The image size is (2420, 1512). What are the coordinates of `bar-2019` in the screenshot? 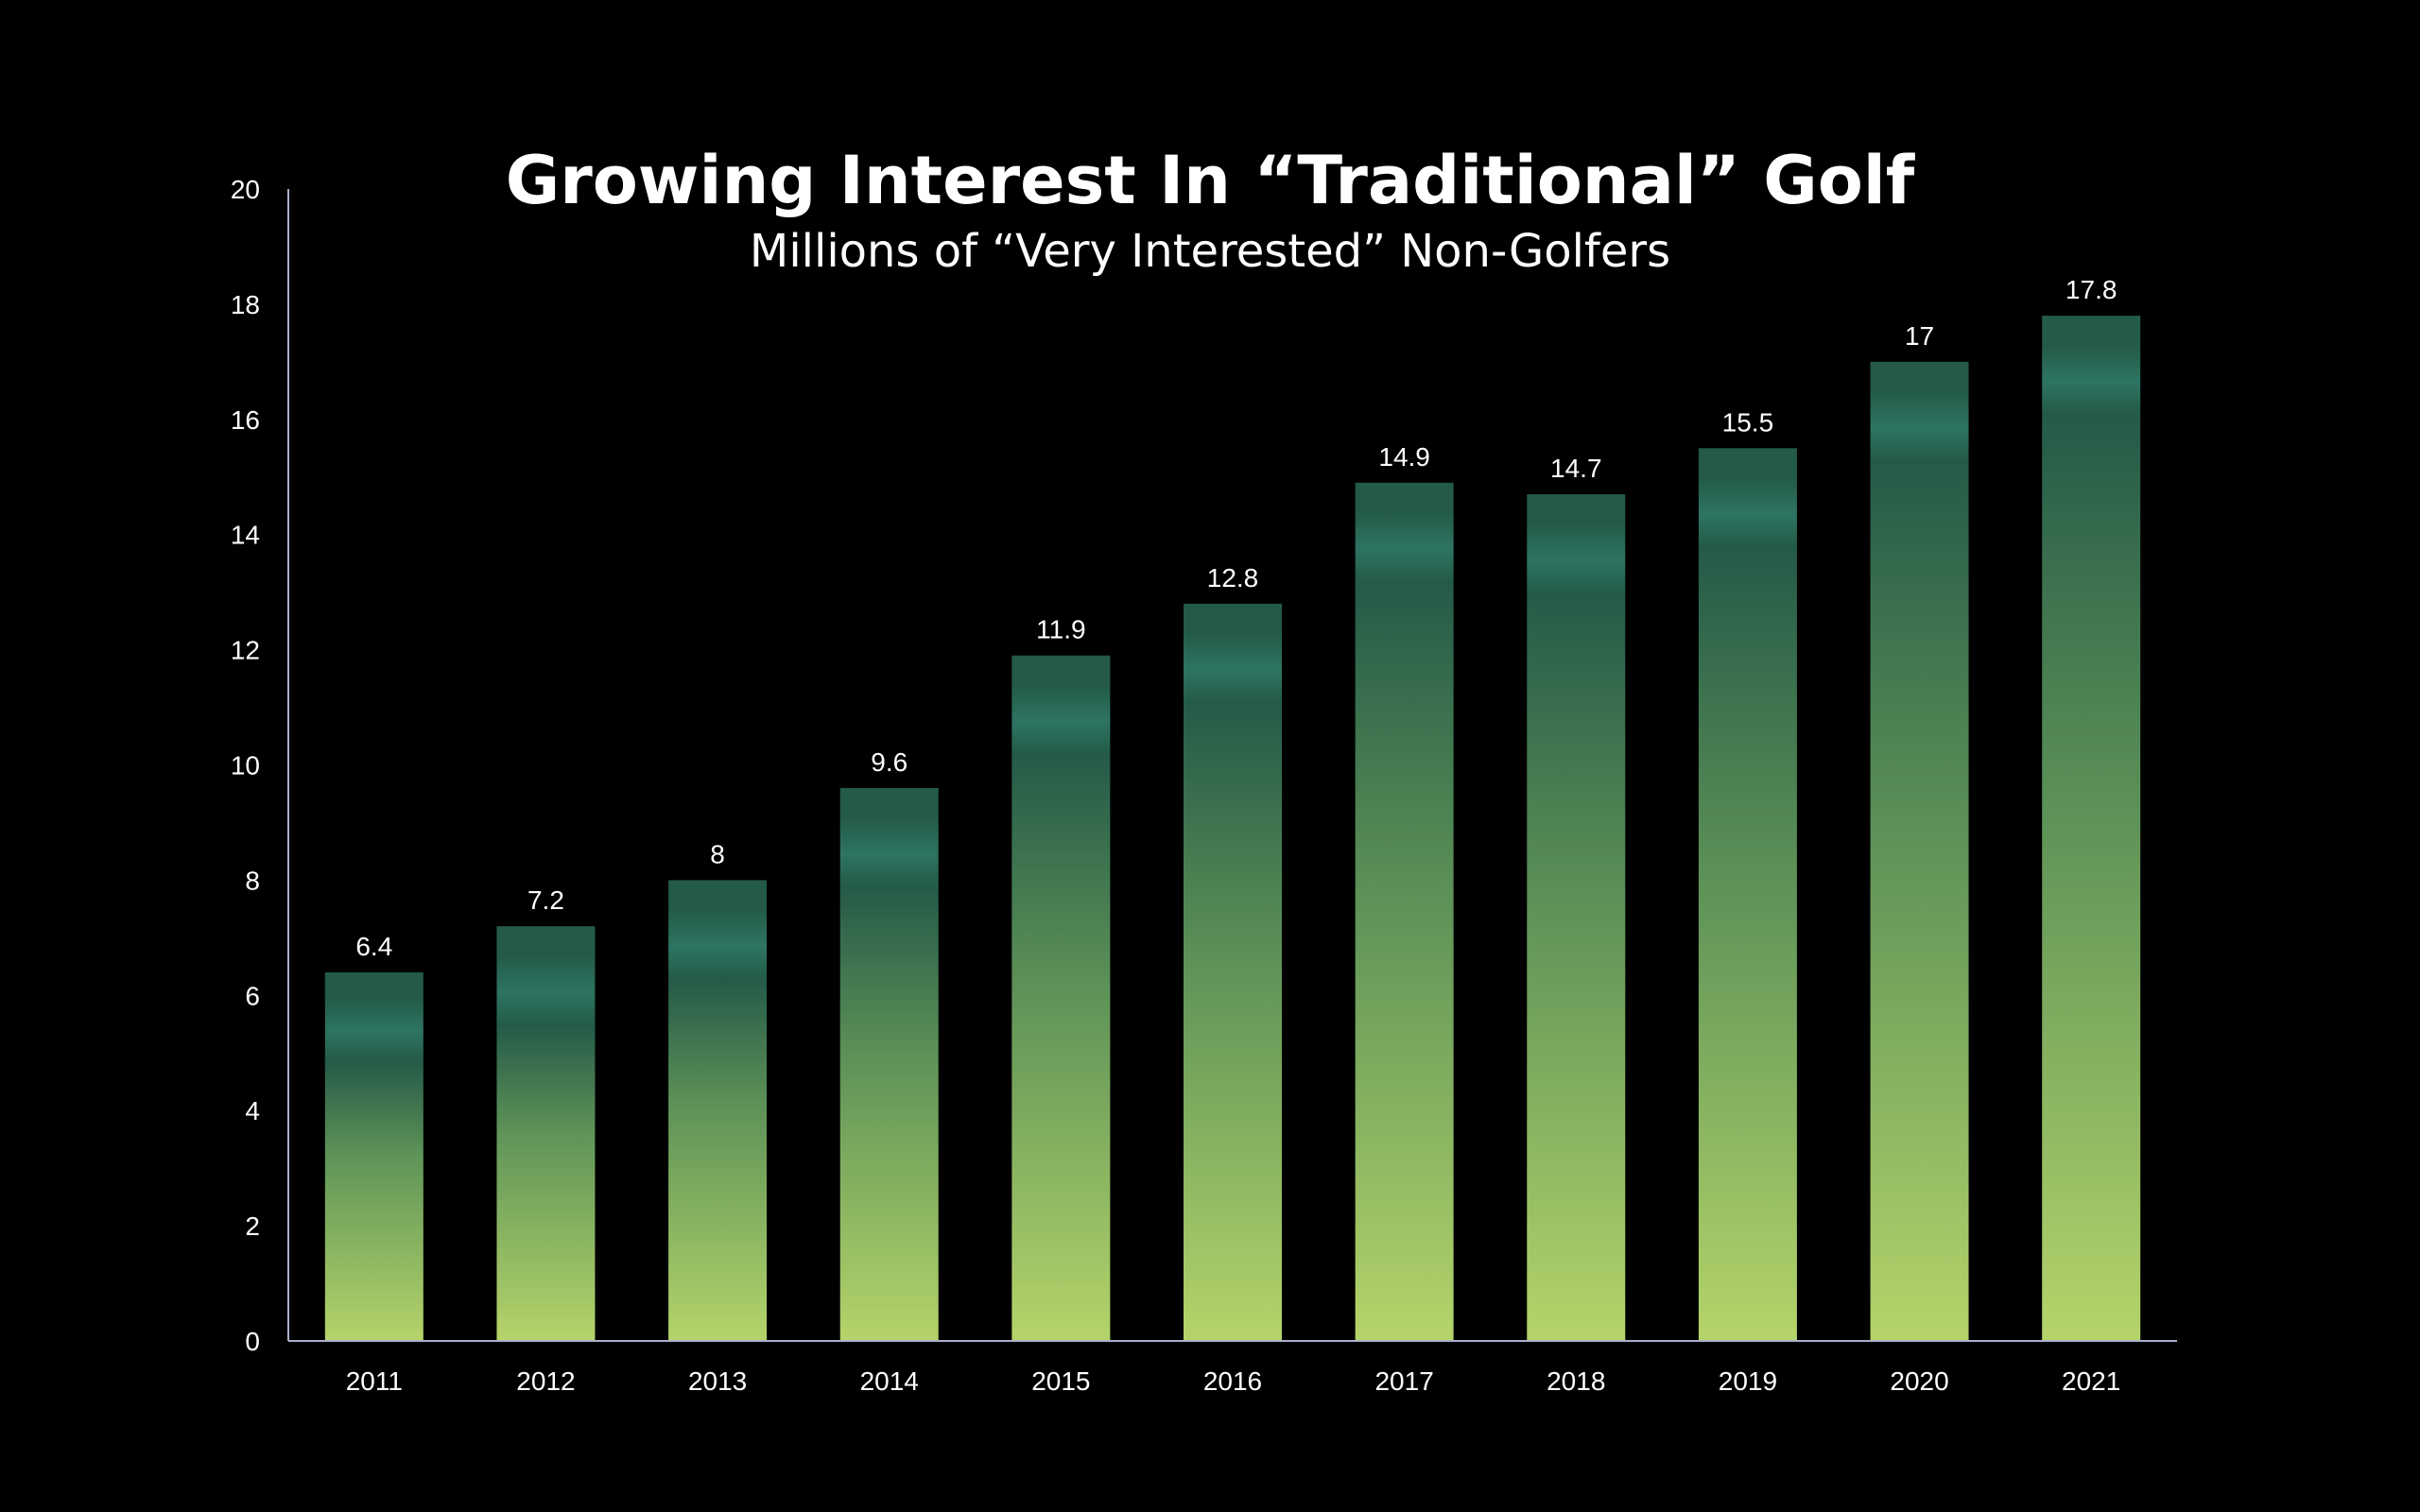 It's located at (1747, 894).